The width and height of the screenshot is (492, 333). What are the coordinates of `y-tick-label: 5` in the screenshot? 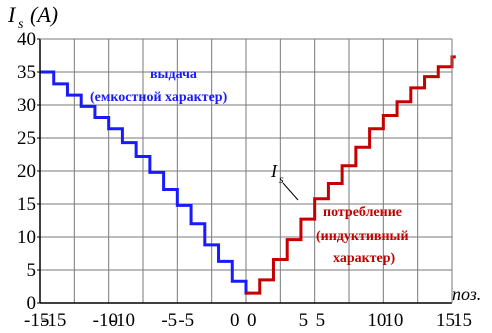 It's located at (32, 270).